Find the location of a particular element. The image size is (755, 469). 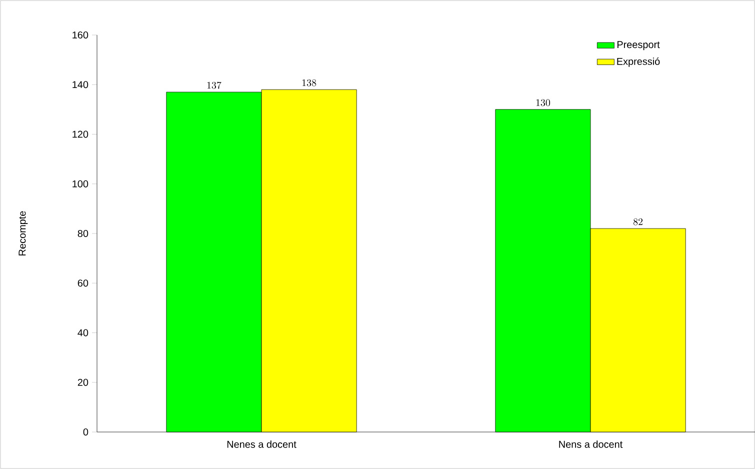

y-tick-label: 80 is located at coordinates (83, 234).